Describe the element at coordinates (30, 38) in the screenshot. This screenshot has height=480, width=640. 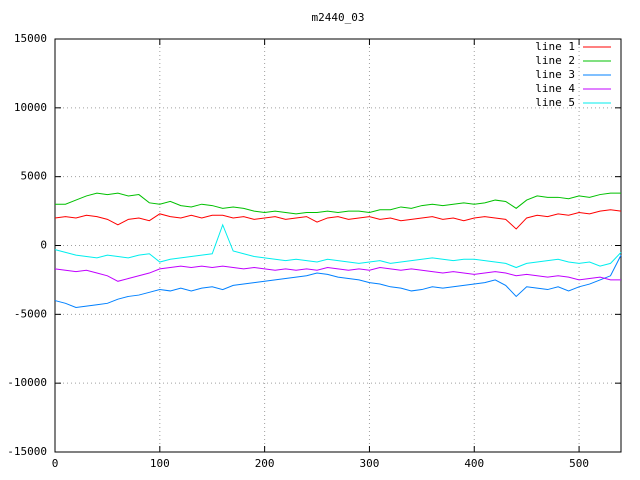
I see `y-tick-label: 15000` at that location.